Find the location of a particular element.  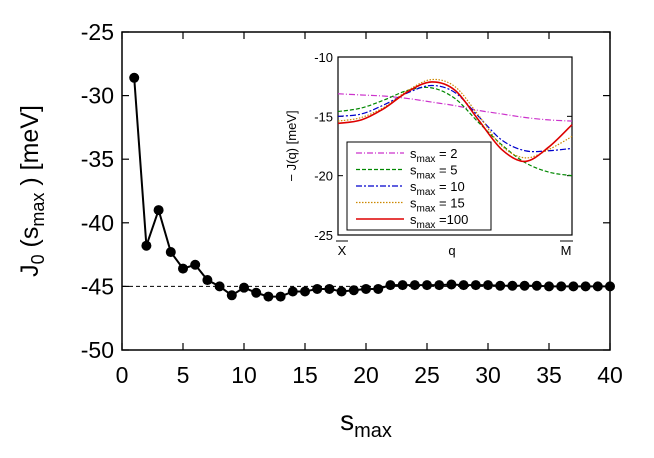

y-tick-label: -30 is located at coordinates (97, 96).